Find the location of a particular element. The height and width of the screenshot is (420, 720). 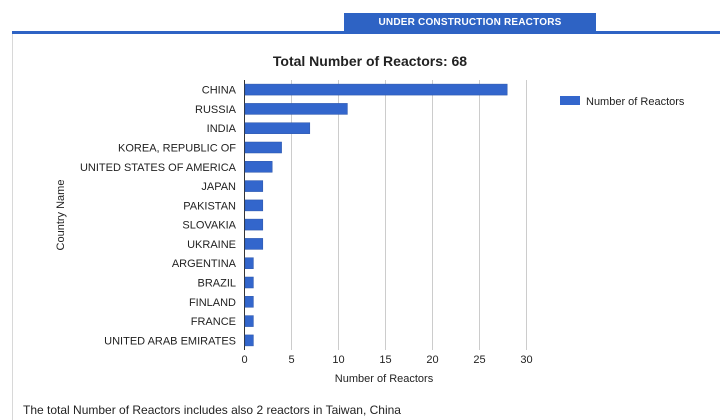

tab-under-construction-reactors: UNDER CONSTRUCTION REACTORS is located at coordinates (470, 22).